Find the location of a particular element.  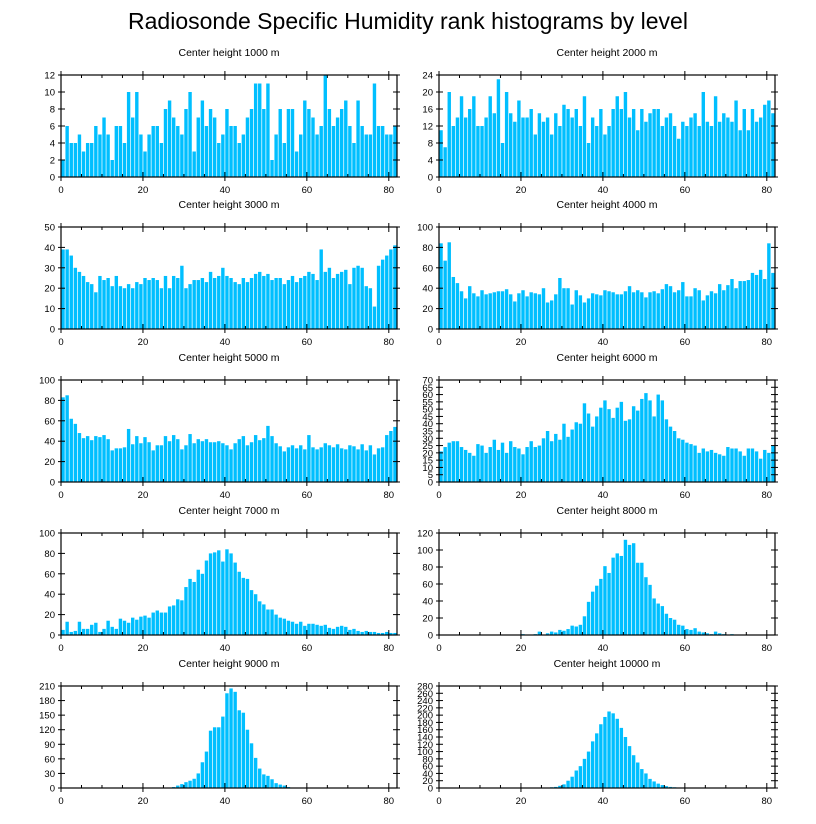

y-tick-label: 65 is located at coordinates (427, 388).